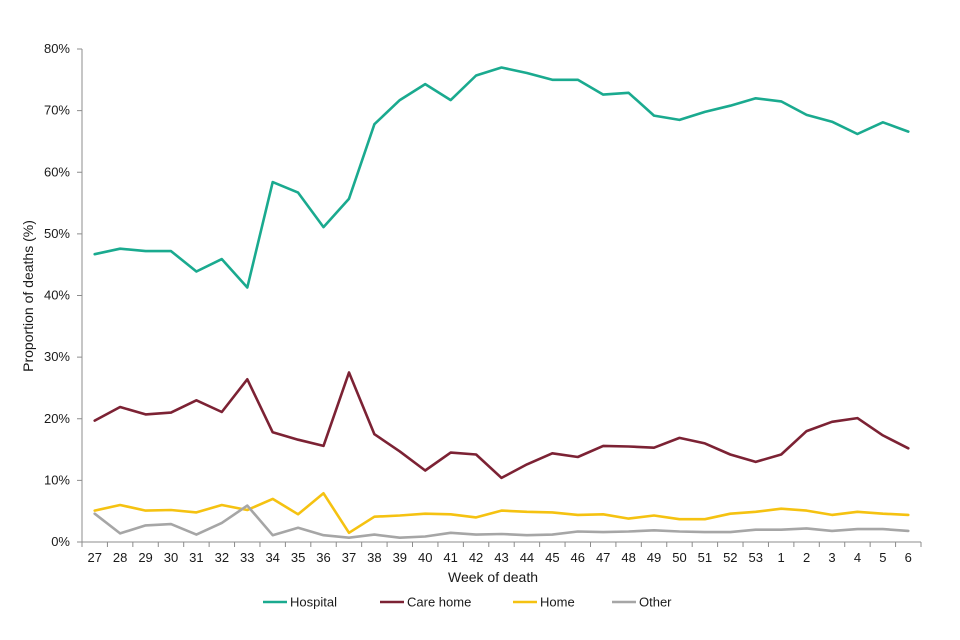 This screenshot has width=960, height=640. I want to click on x-tick-label: 43, so click(501, 557).